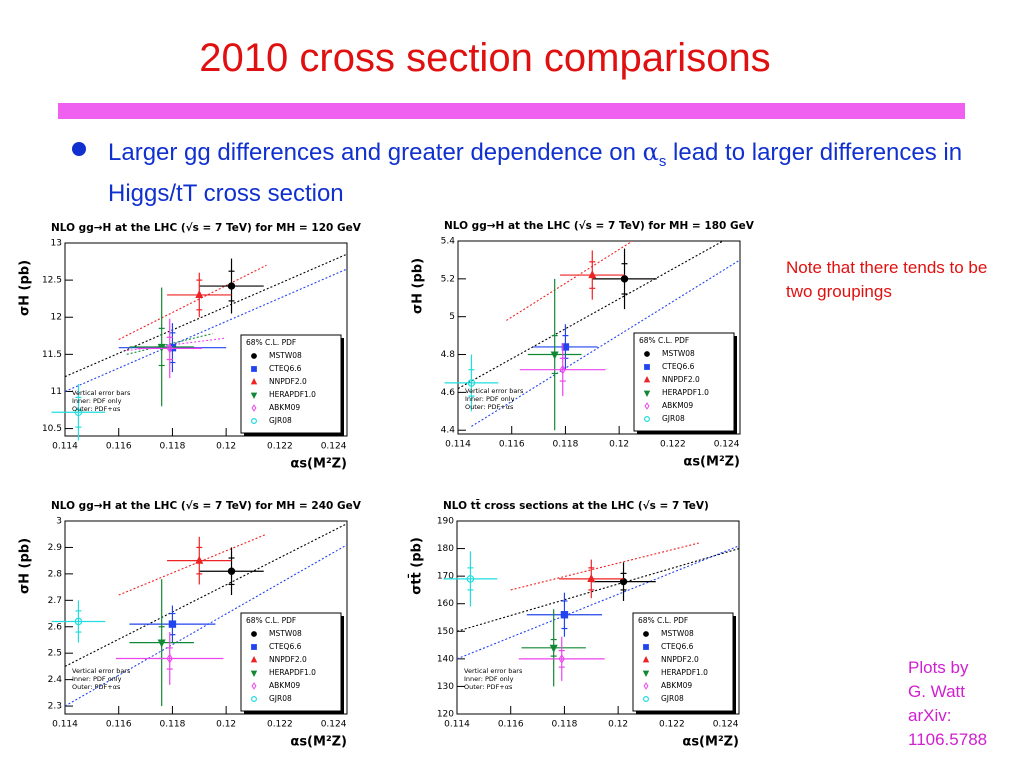 The image size is (1024, 768). What do you see at coordinates (936, 691) in the screenshot?
I see `text: G. Watt` at bounding box center [936, 691].